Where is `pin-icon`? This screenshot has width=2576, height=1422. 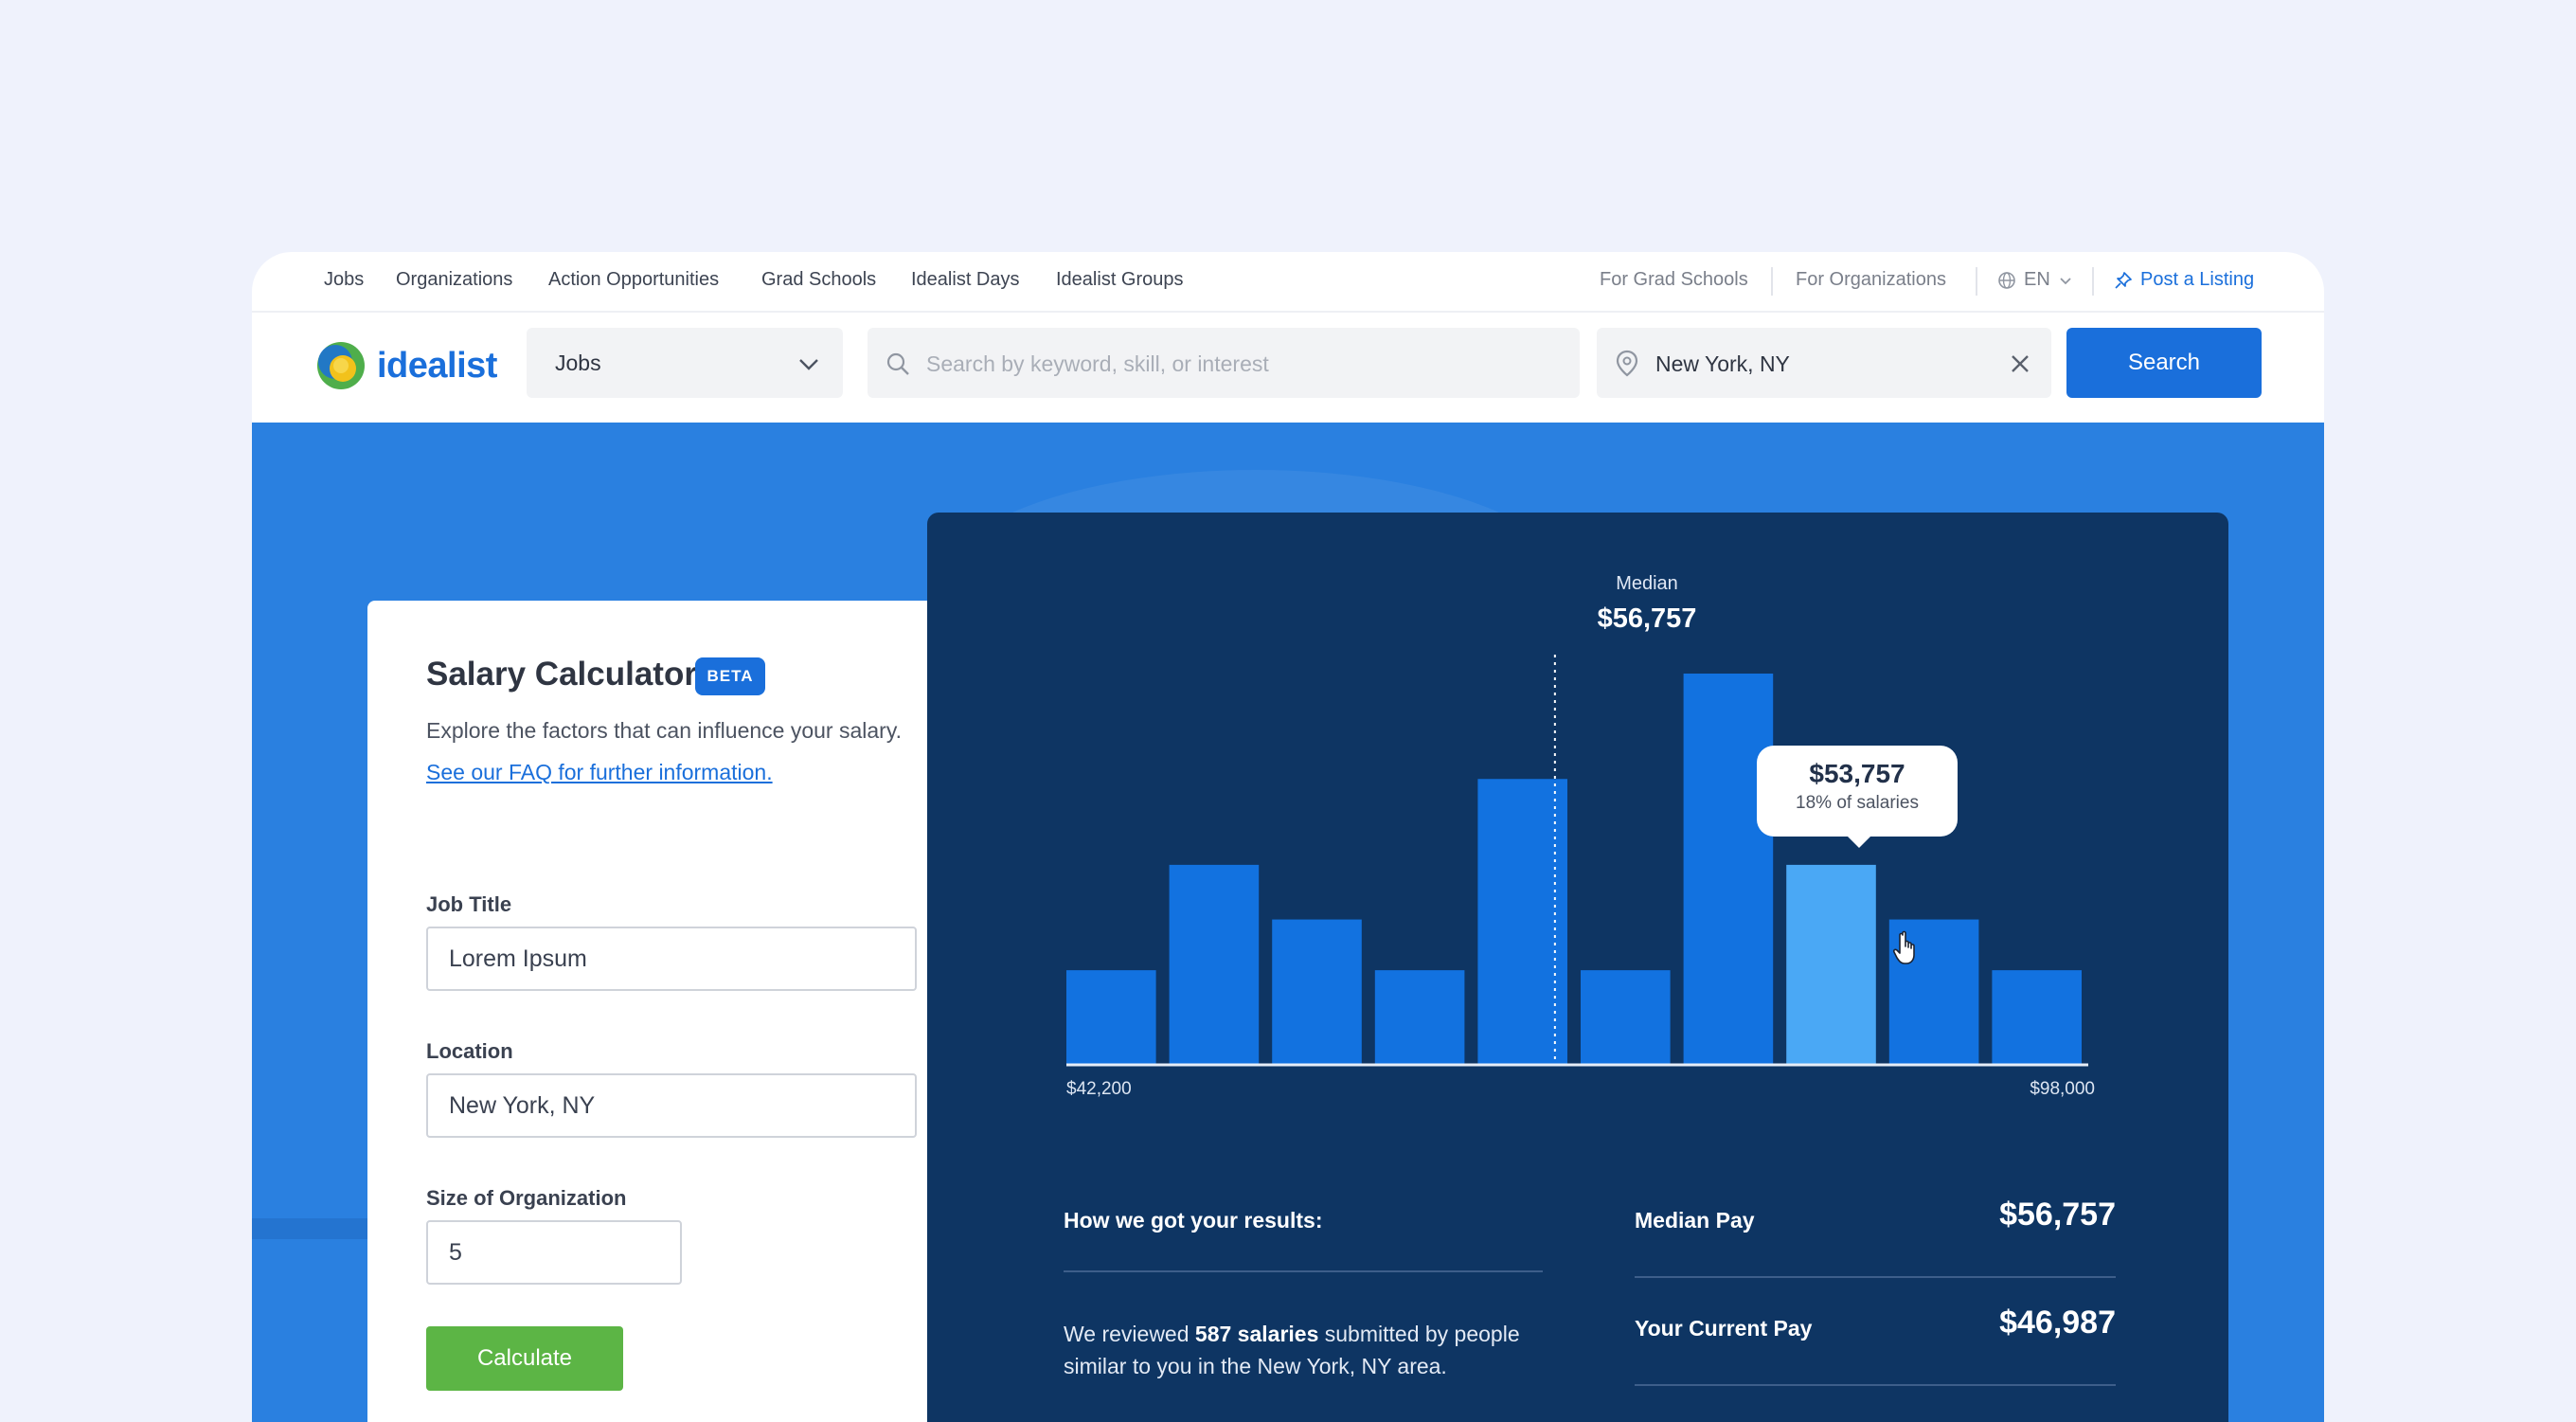
pin-icon is located at coordinates (2123, 280).